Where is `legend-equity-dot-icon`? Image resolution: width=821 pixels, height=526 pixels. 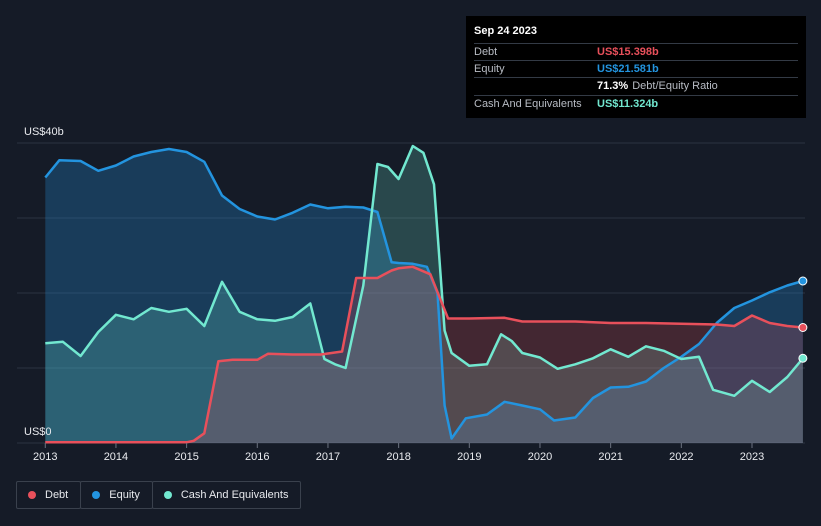
legend-equity-dot-icon is located at coordinates (96, 495).